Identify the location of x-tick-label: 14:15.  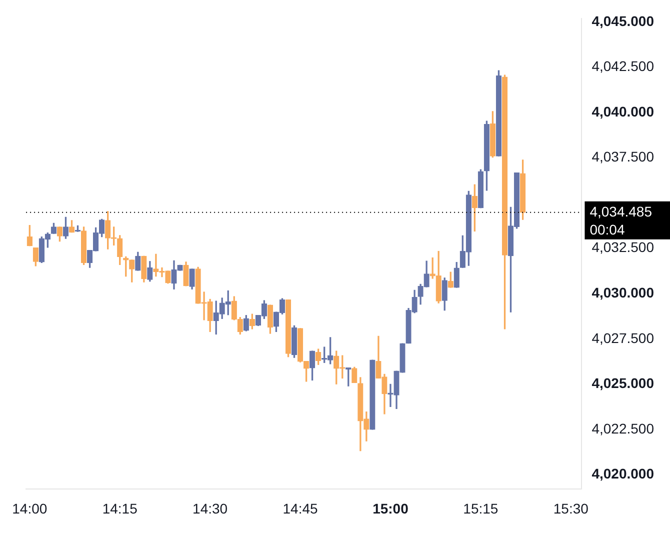
(120, 508).